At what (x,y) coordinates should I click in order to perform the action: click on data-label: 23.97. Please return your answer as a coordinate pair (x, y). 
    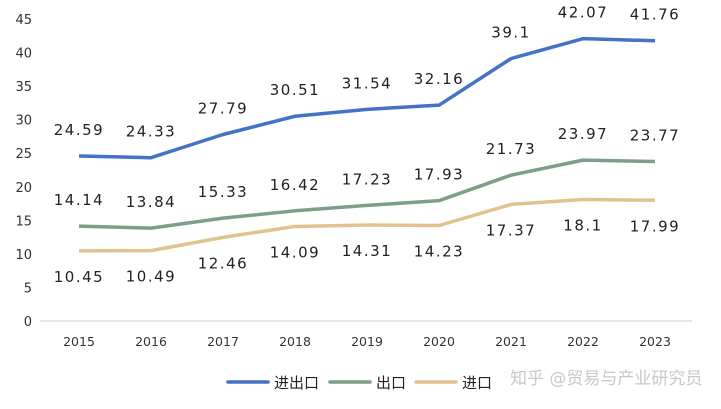
    Looking at the image, I should click on (583, 134).